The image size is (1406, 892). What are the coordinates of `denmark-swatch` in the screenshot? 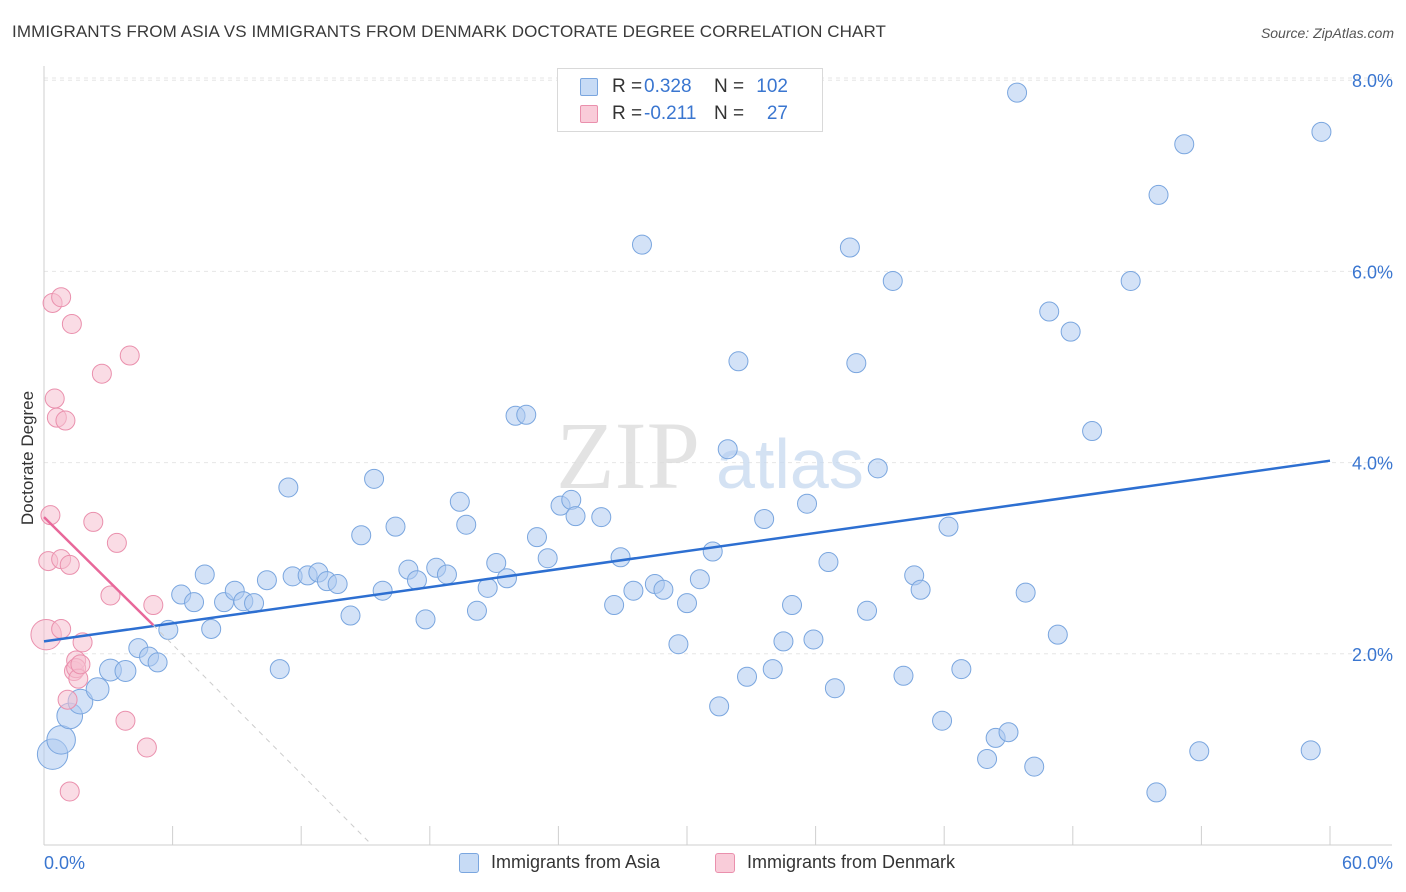 It's located at (589, 114).